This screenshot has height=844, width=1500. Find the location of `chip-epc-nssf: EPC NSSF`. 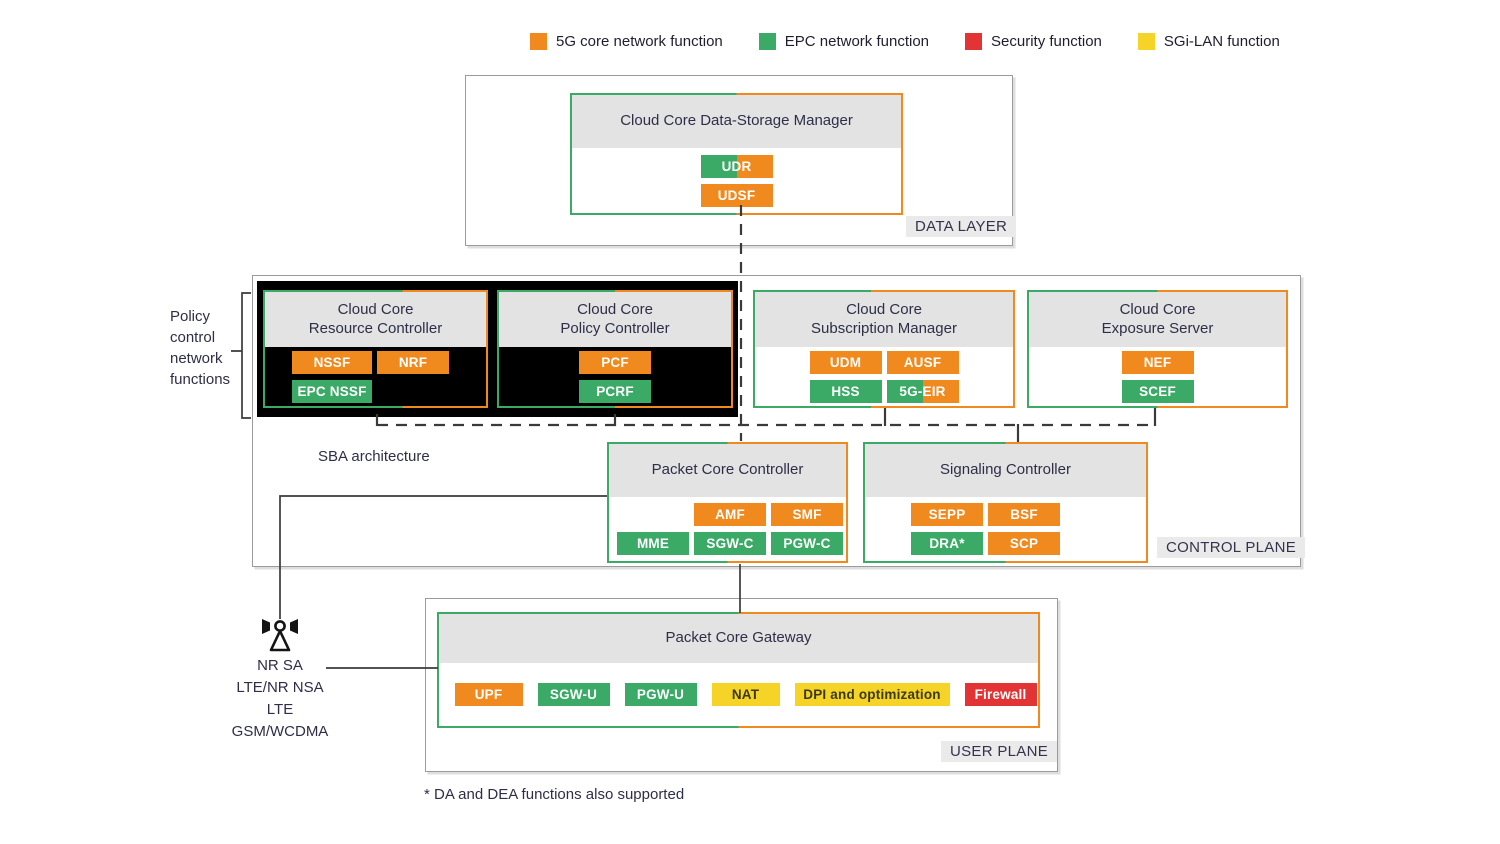

chip-epc-nssf: EPC NSSF is located at coordinates (332, 391).